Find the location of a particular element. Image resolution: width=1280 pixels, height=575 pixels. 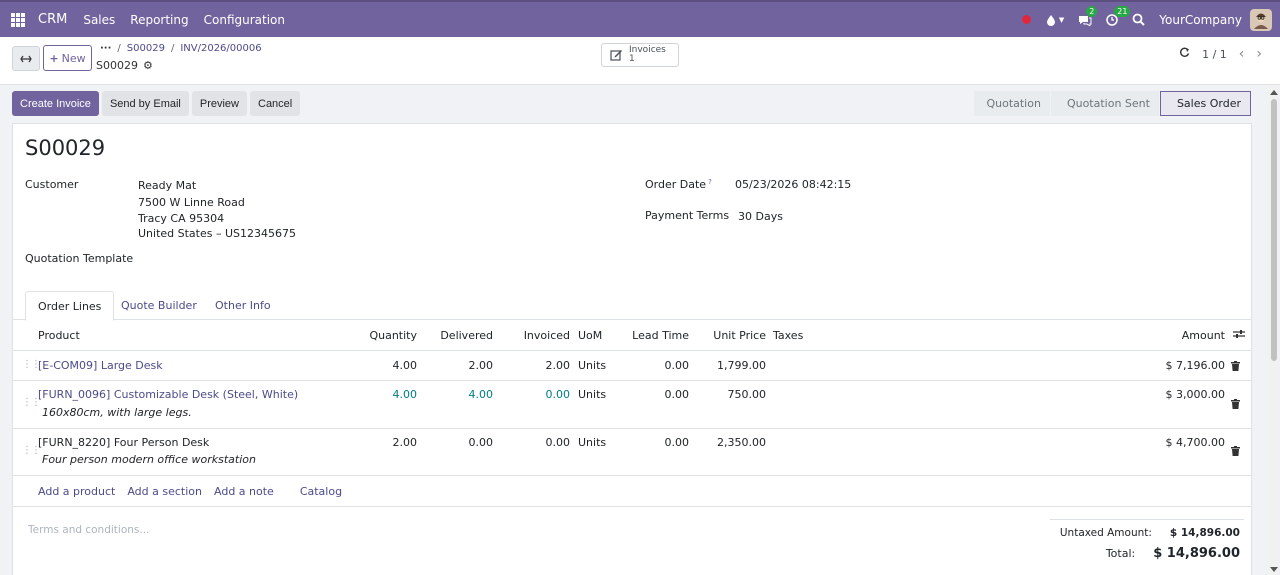

customer-link: Ready Mat is located at coordinates (167, 185).